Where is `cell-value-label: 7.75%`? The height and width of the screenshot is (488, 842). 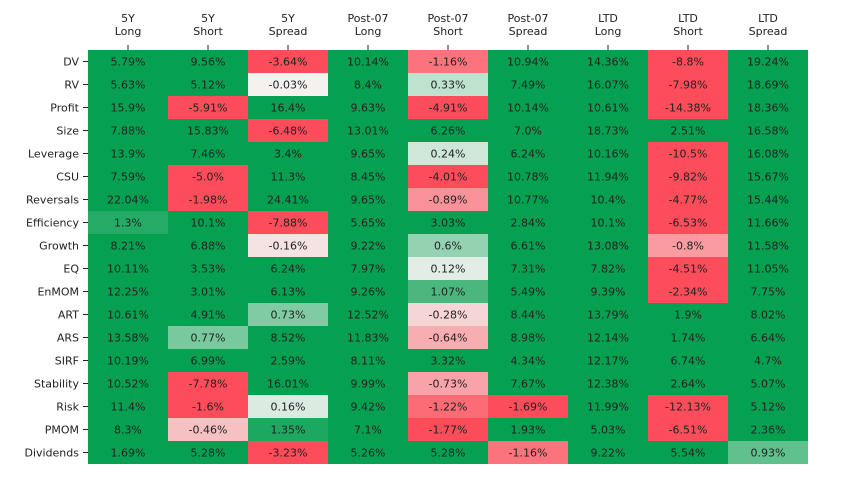
cell-value-label: 7.75% is located at coordinates (768, 292).